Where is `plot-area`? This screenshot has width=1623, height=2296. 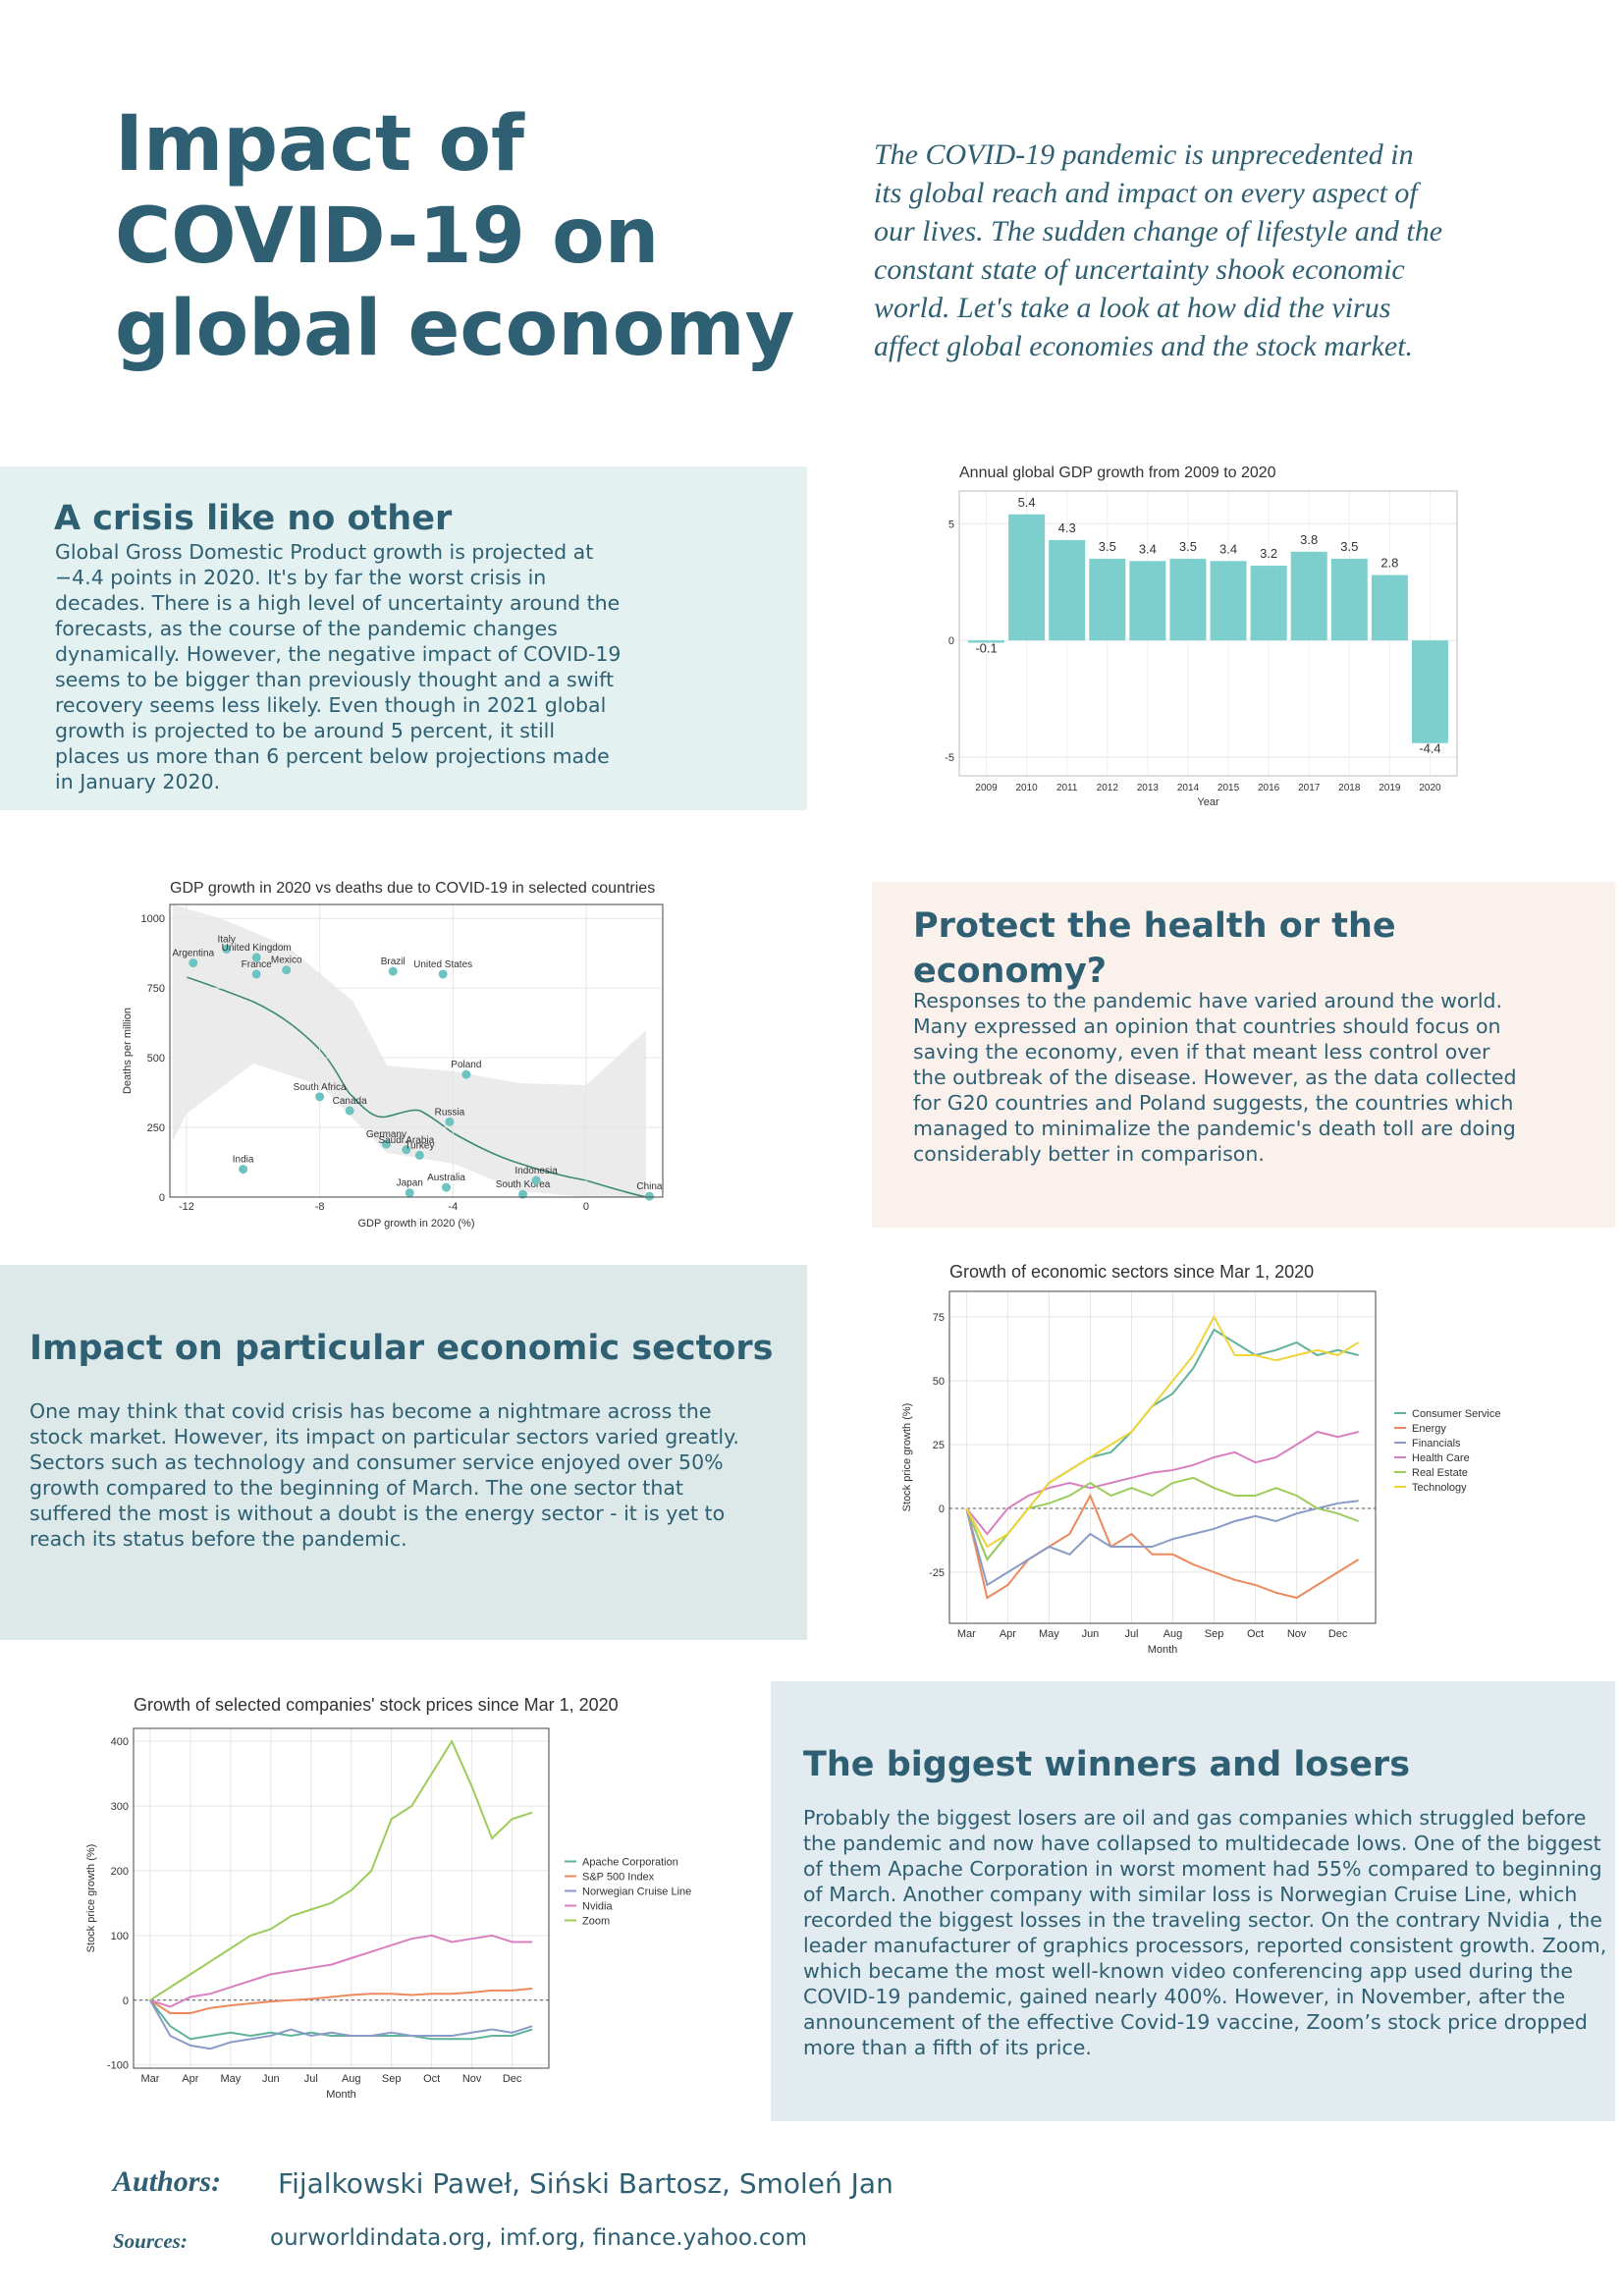 plot-area is located at coordinates (1162, 1457).